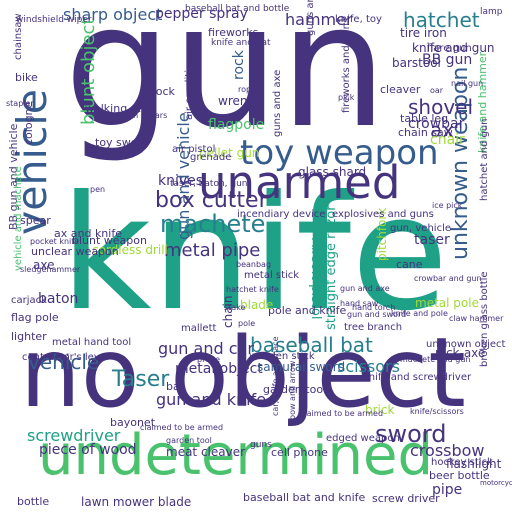 This screenshot has height=512, width=512. I want to click on cloud-word: guns and axe, so click(277, 103).